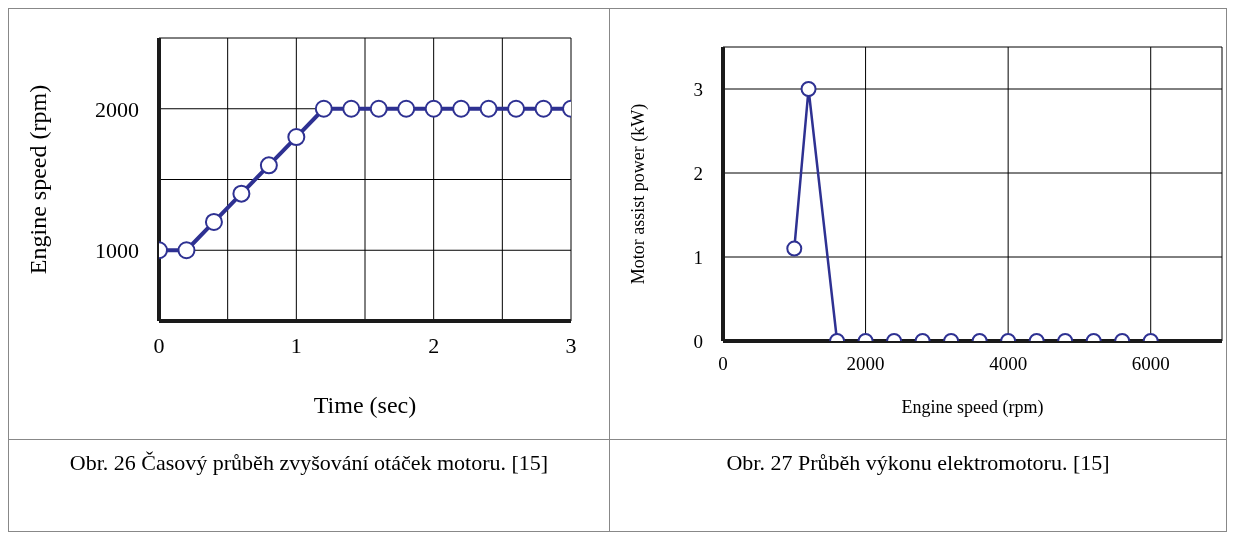  I want to click on y-tick-label: 3, so click(698, 89).